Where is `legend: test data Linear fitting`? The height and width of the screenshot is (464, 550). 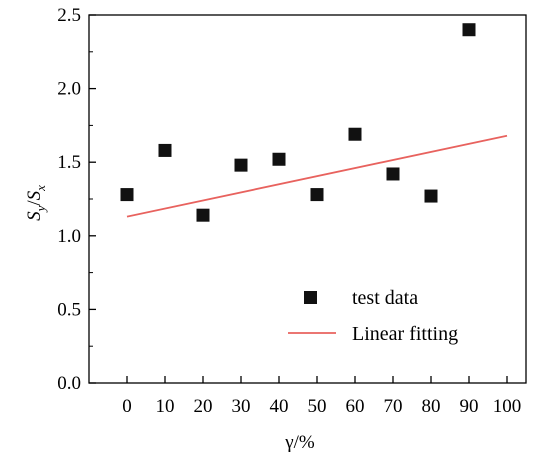 legend: test data Linear fitting is located at coordinates (373, 316).